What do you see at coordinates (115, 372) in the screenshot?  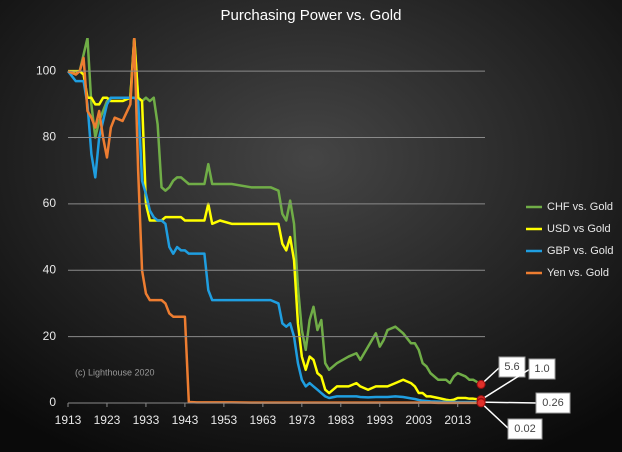 I see `copyright: (c) Lighthouse 2020` at bounding box center [115, 372].